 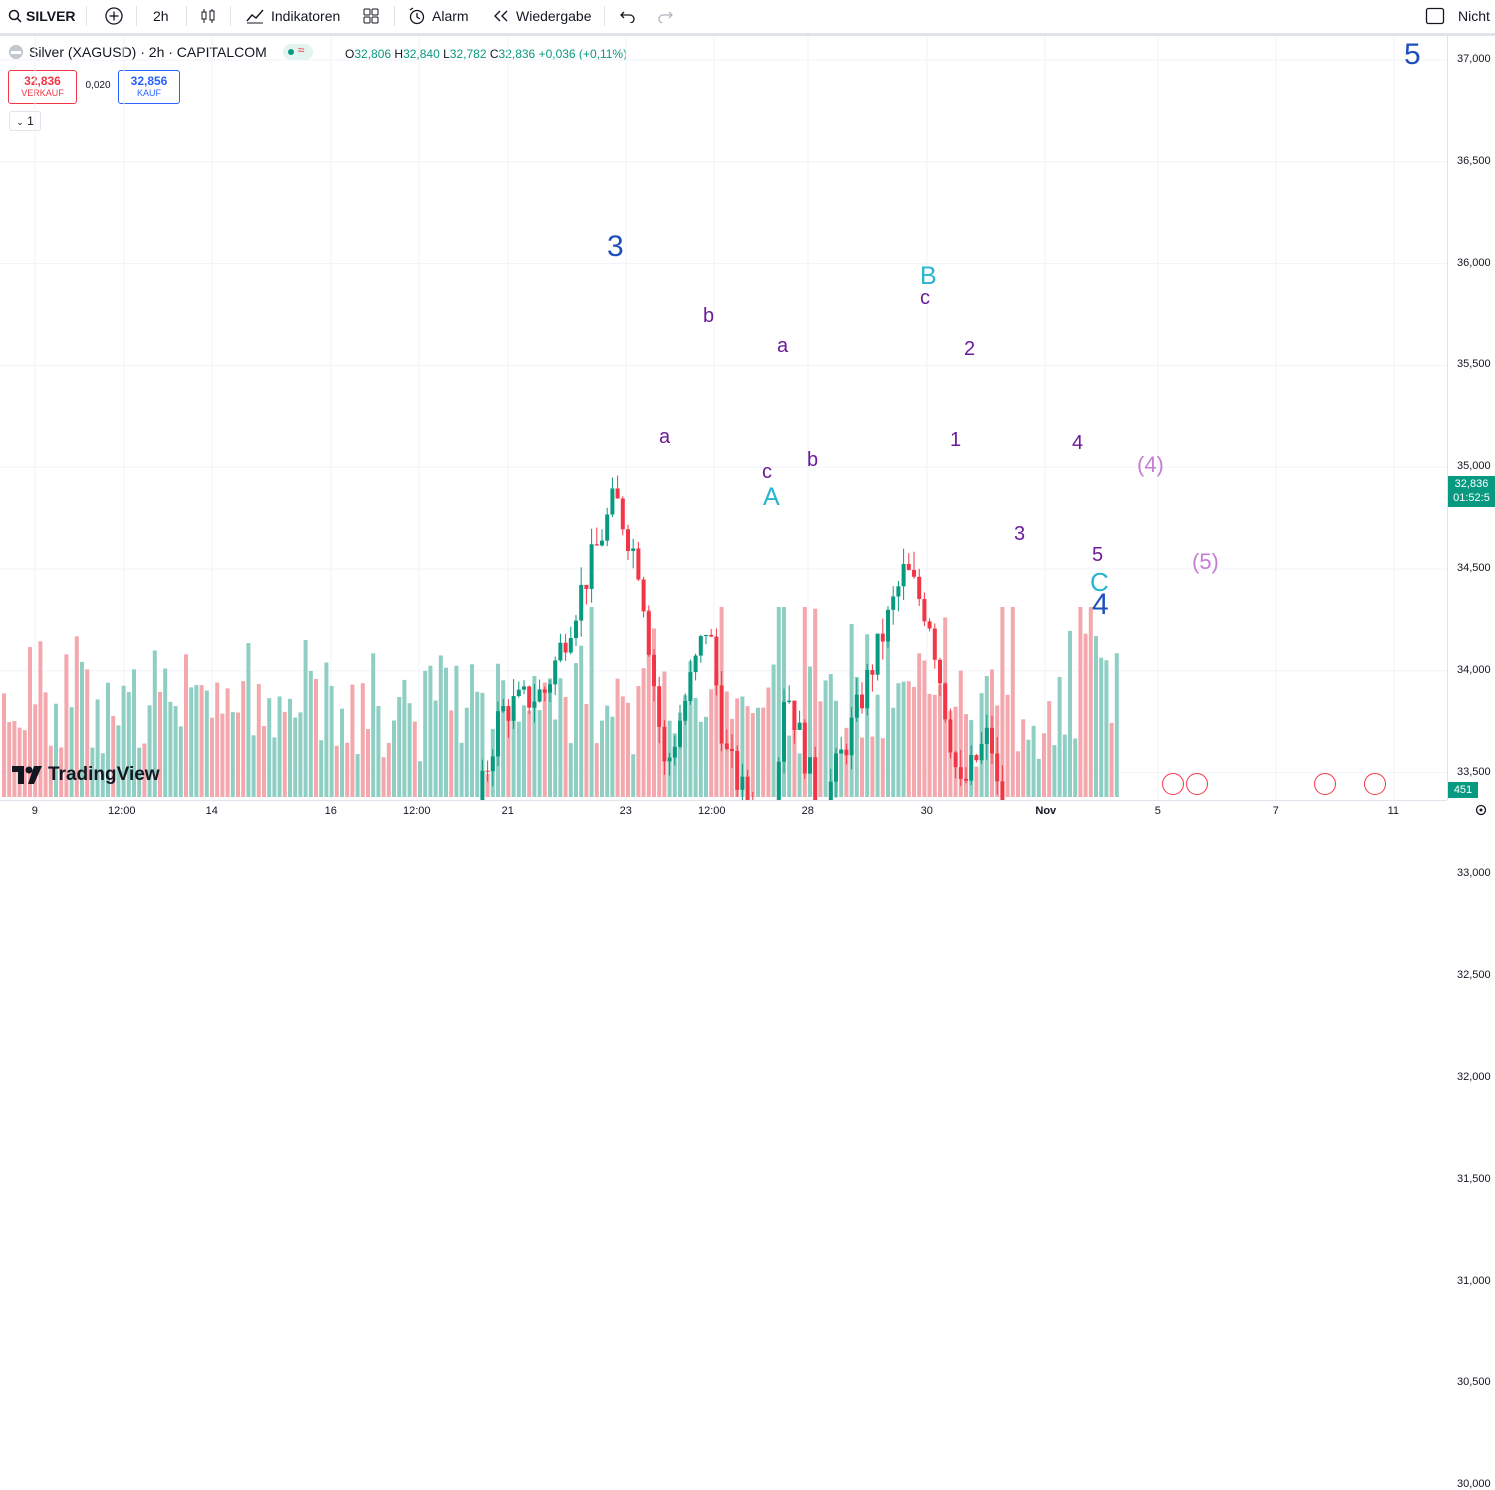 I want to click on low-label: L, so click(x=446, y=54).